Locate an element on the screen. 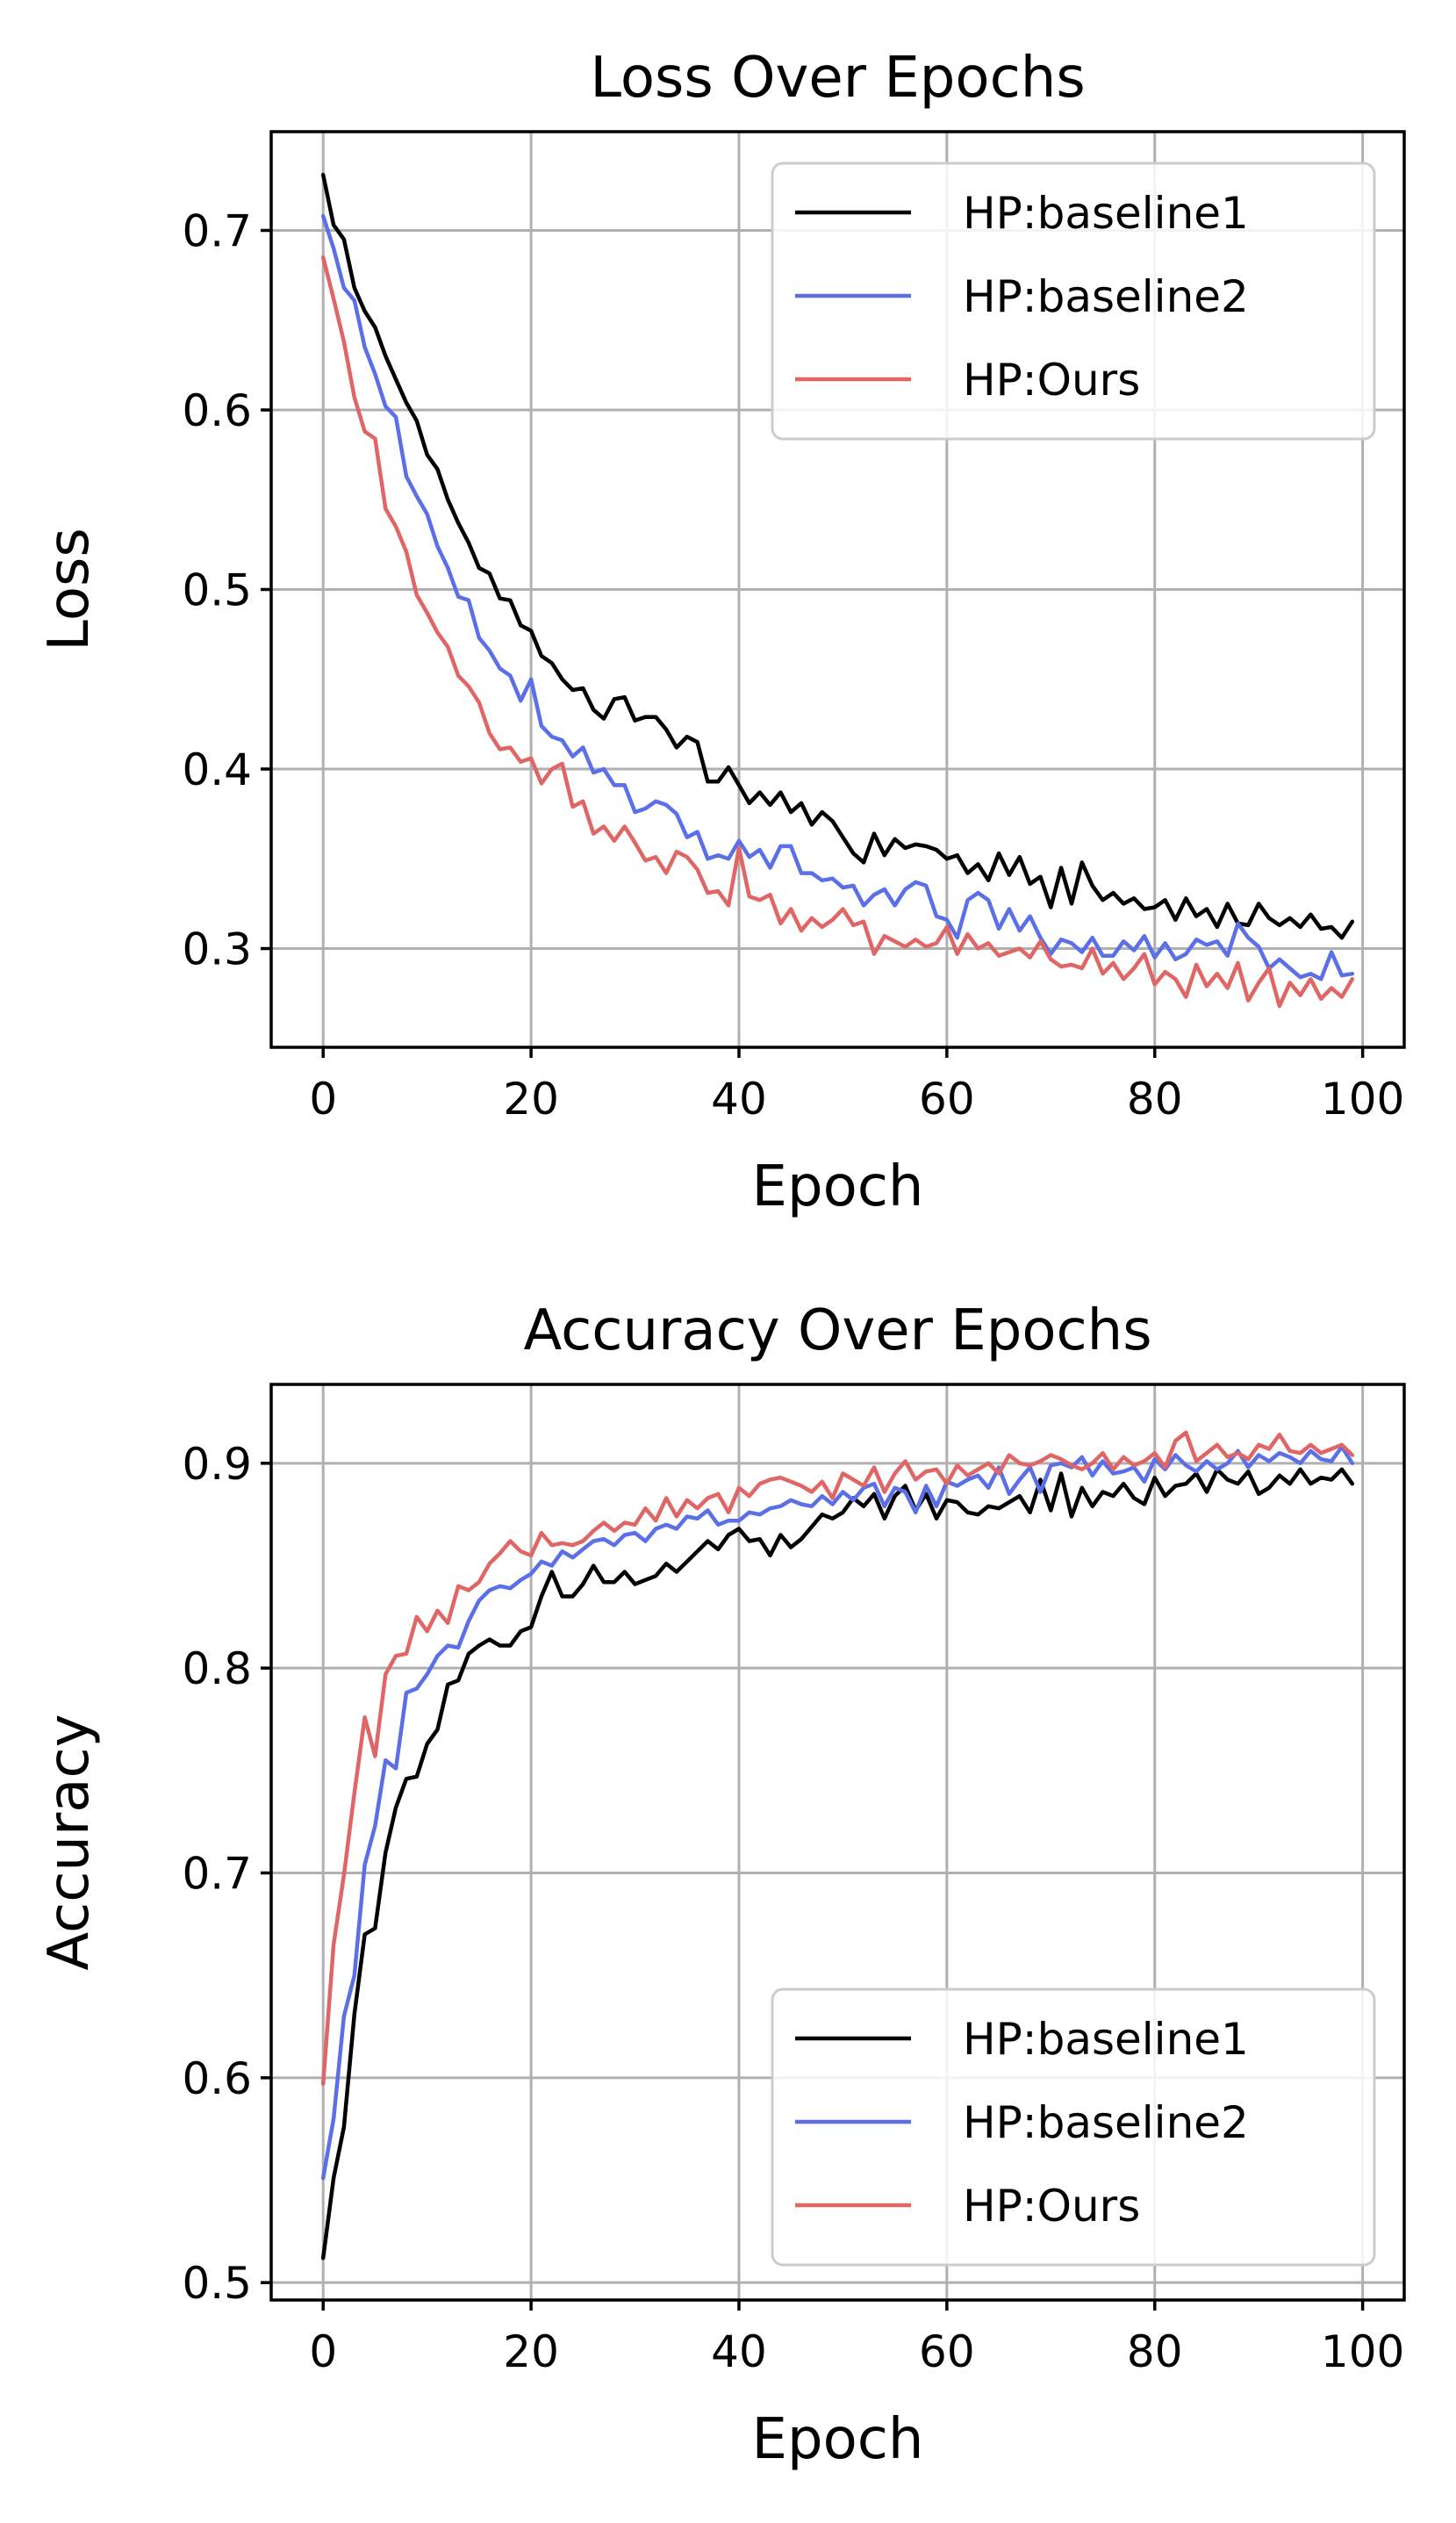 The width and height of the screenshot is (1456, 2523). y-tick-label: 0.3 is located at coordinates (217, 950).